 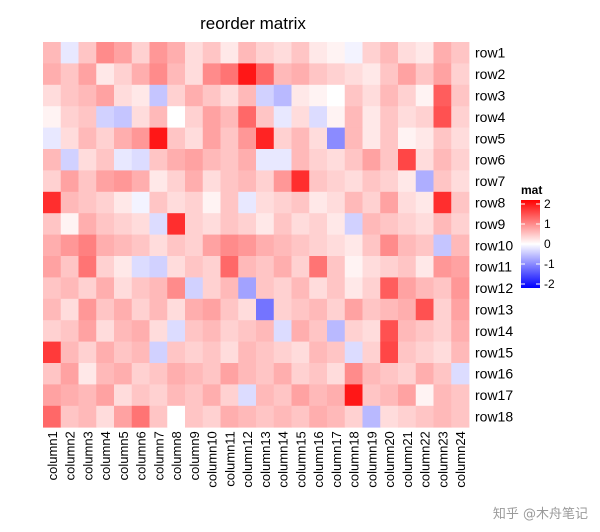 I want to click on heatmap-cell-row8-column2, so click(x=69, y=202).